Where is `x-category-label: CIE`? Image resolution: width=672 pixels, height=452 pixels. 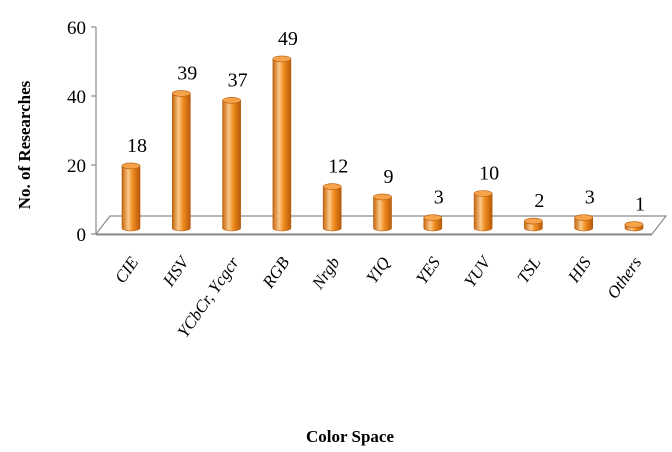 x-category-label: CIE is located at coordinates (127, 270).